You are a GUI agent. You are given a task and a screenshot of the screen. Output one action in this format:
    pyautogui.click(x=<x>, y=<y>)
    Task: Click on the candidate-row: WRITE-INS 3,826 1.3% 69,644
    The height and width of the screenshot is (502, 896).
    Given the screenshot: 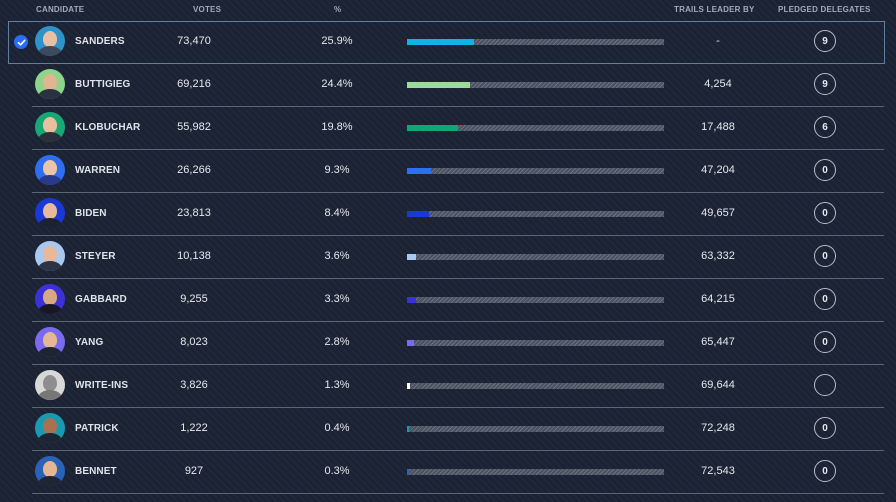 What is the action you would take?
    pyautogui.click(x=448, y=386)
    